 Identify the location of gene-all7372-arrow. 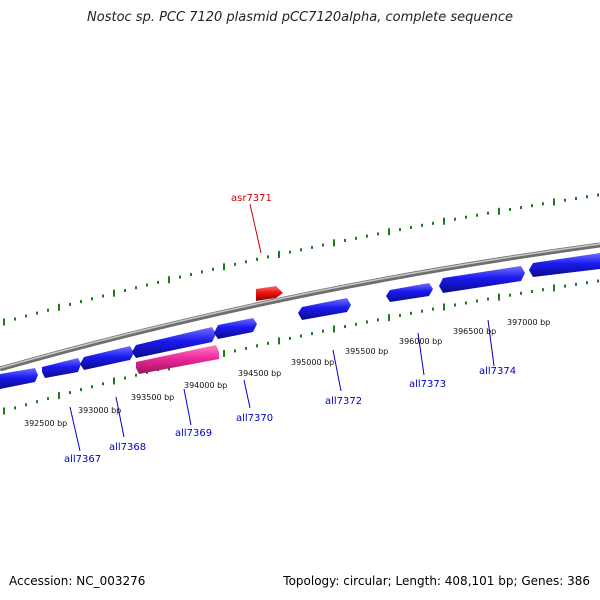
(324, 309).